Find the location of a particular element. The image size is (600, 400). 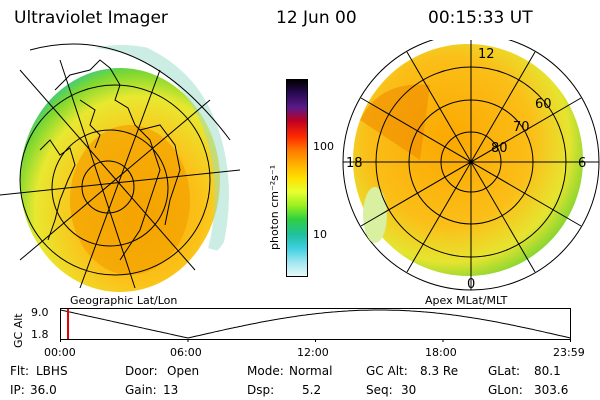

mode-value: Normal is located at coordinates (311, 371).